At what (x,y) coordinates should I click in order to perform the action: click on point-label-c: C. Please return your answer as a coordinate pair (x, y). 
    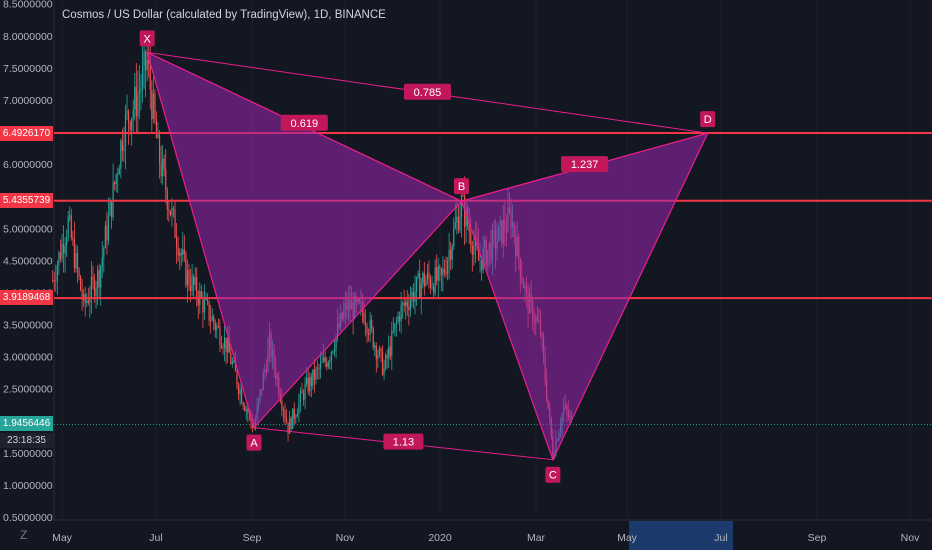
    Looking at the image, I should click on (553, 474).